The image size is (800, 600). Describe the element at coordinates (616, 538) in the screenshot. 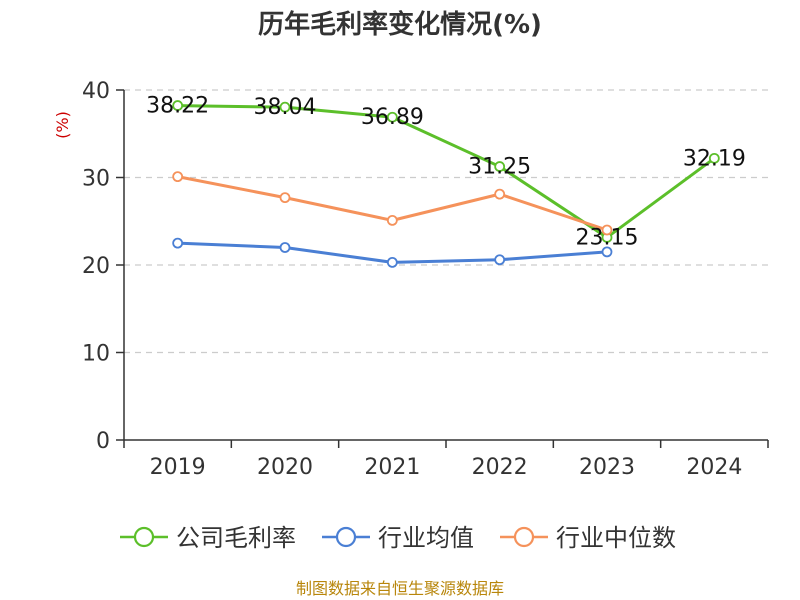

I see `legend-label: 行业中位数` at that location.